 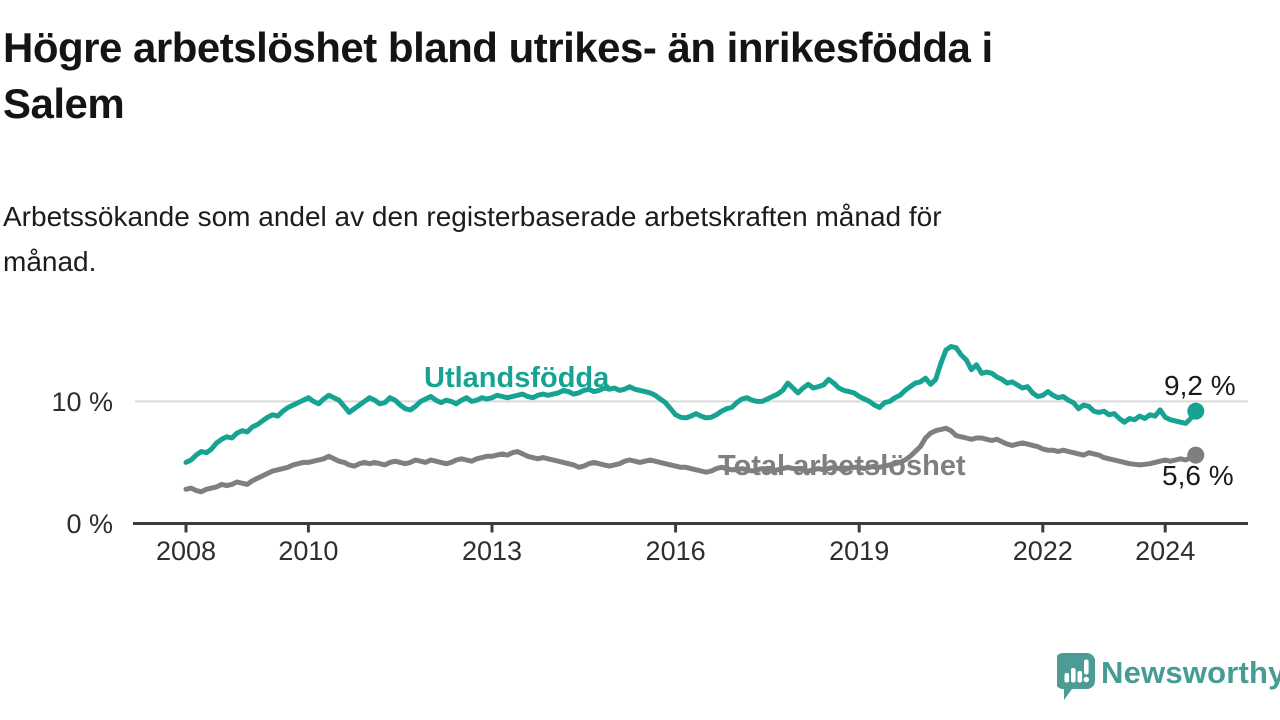 I want to click on x-tick-label-2016: 2016, so click(x=675, y=551).